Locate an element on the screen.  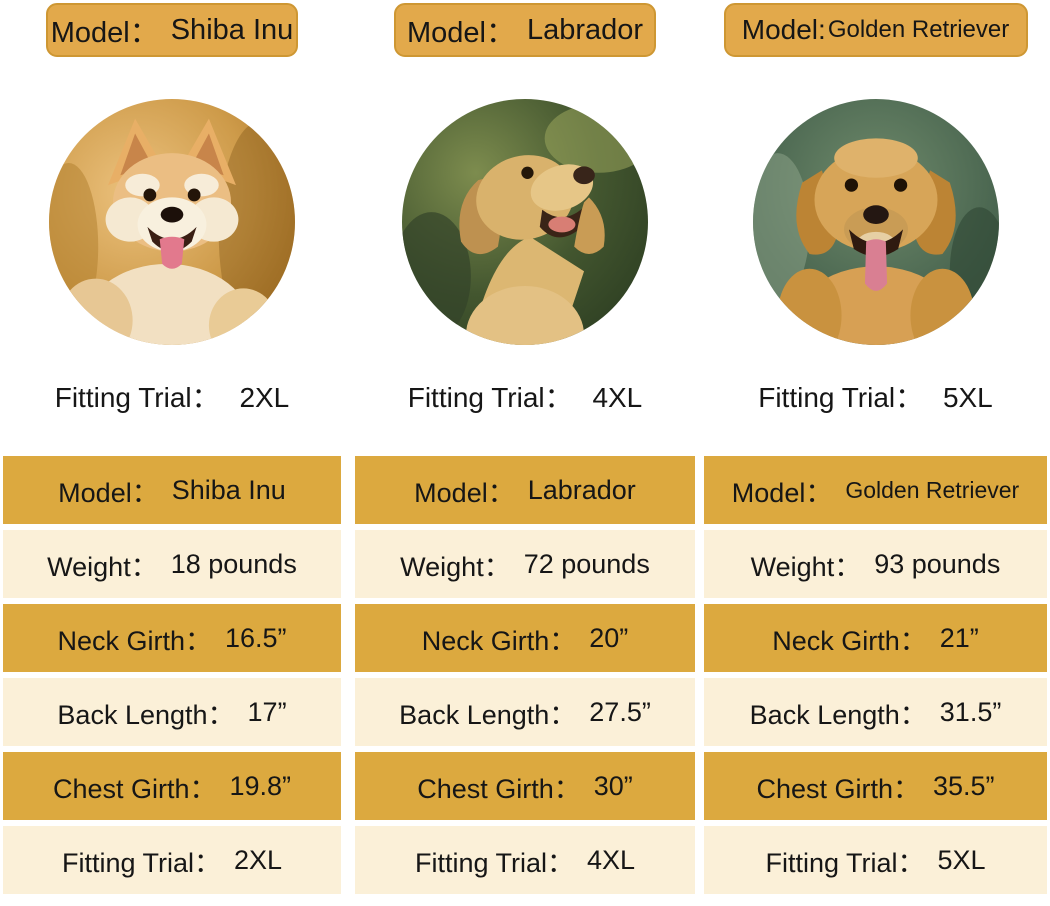
fitting-trial-value: 5XL is located at coordinates (967, 397).